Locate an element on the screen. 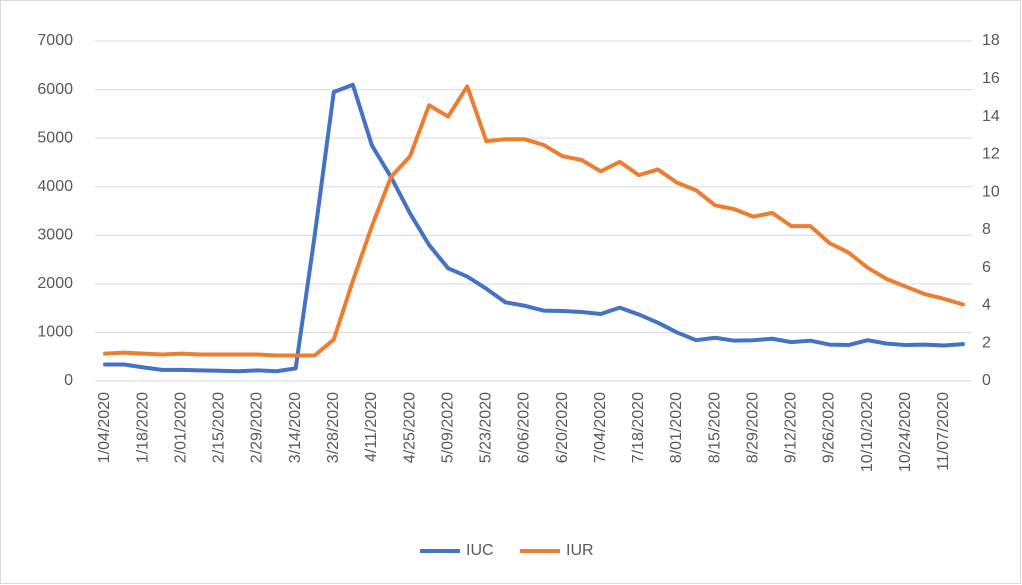 This screenshot has width=1022, height=585. y-tick-label: 3000 is located at coordinates (55, 235).